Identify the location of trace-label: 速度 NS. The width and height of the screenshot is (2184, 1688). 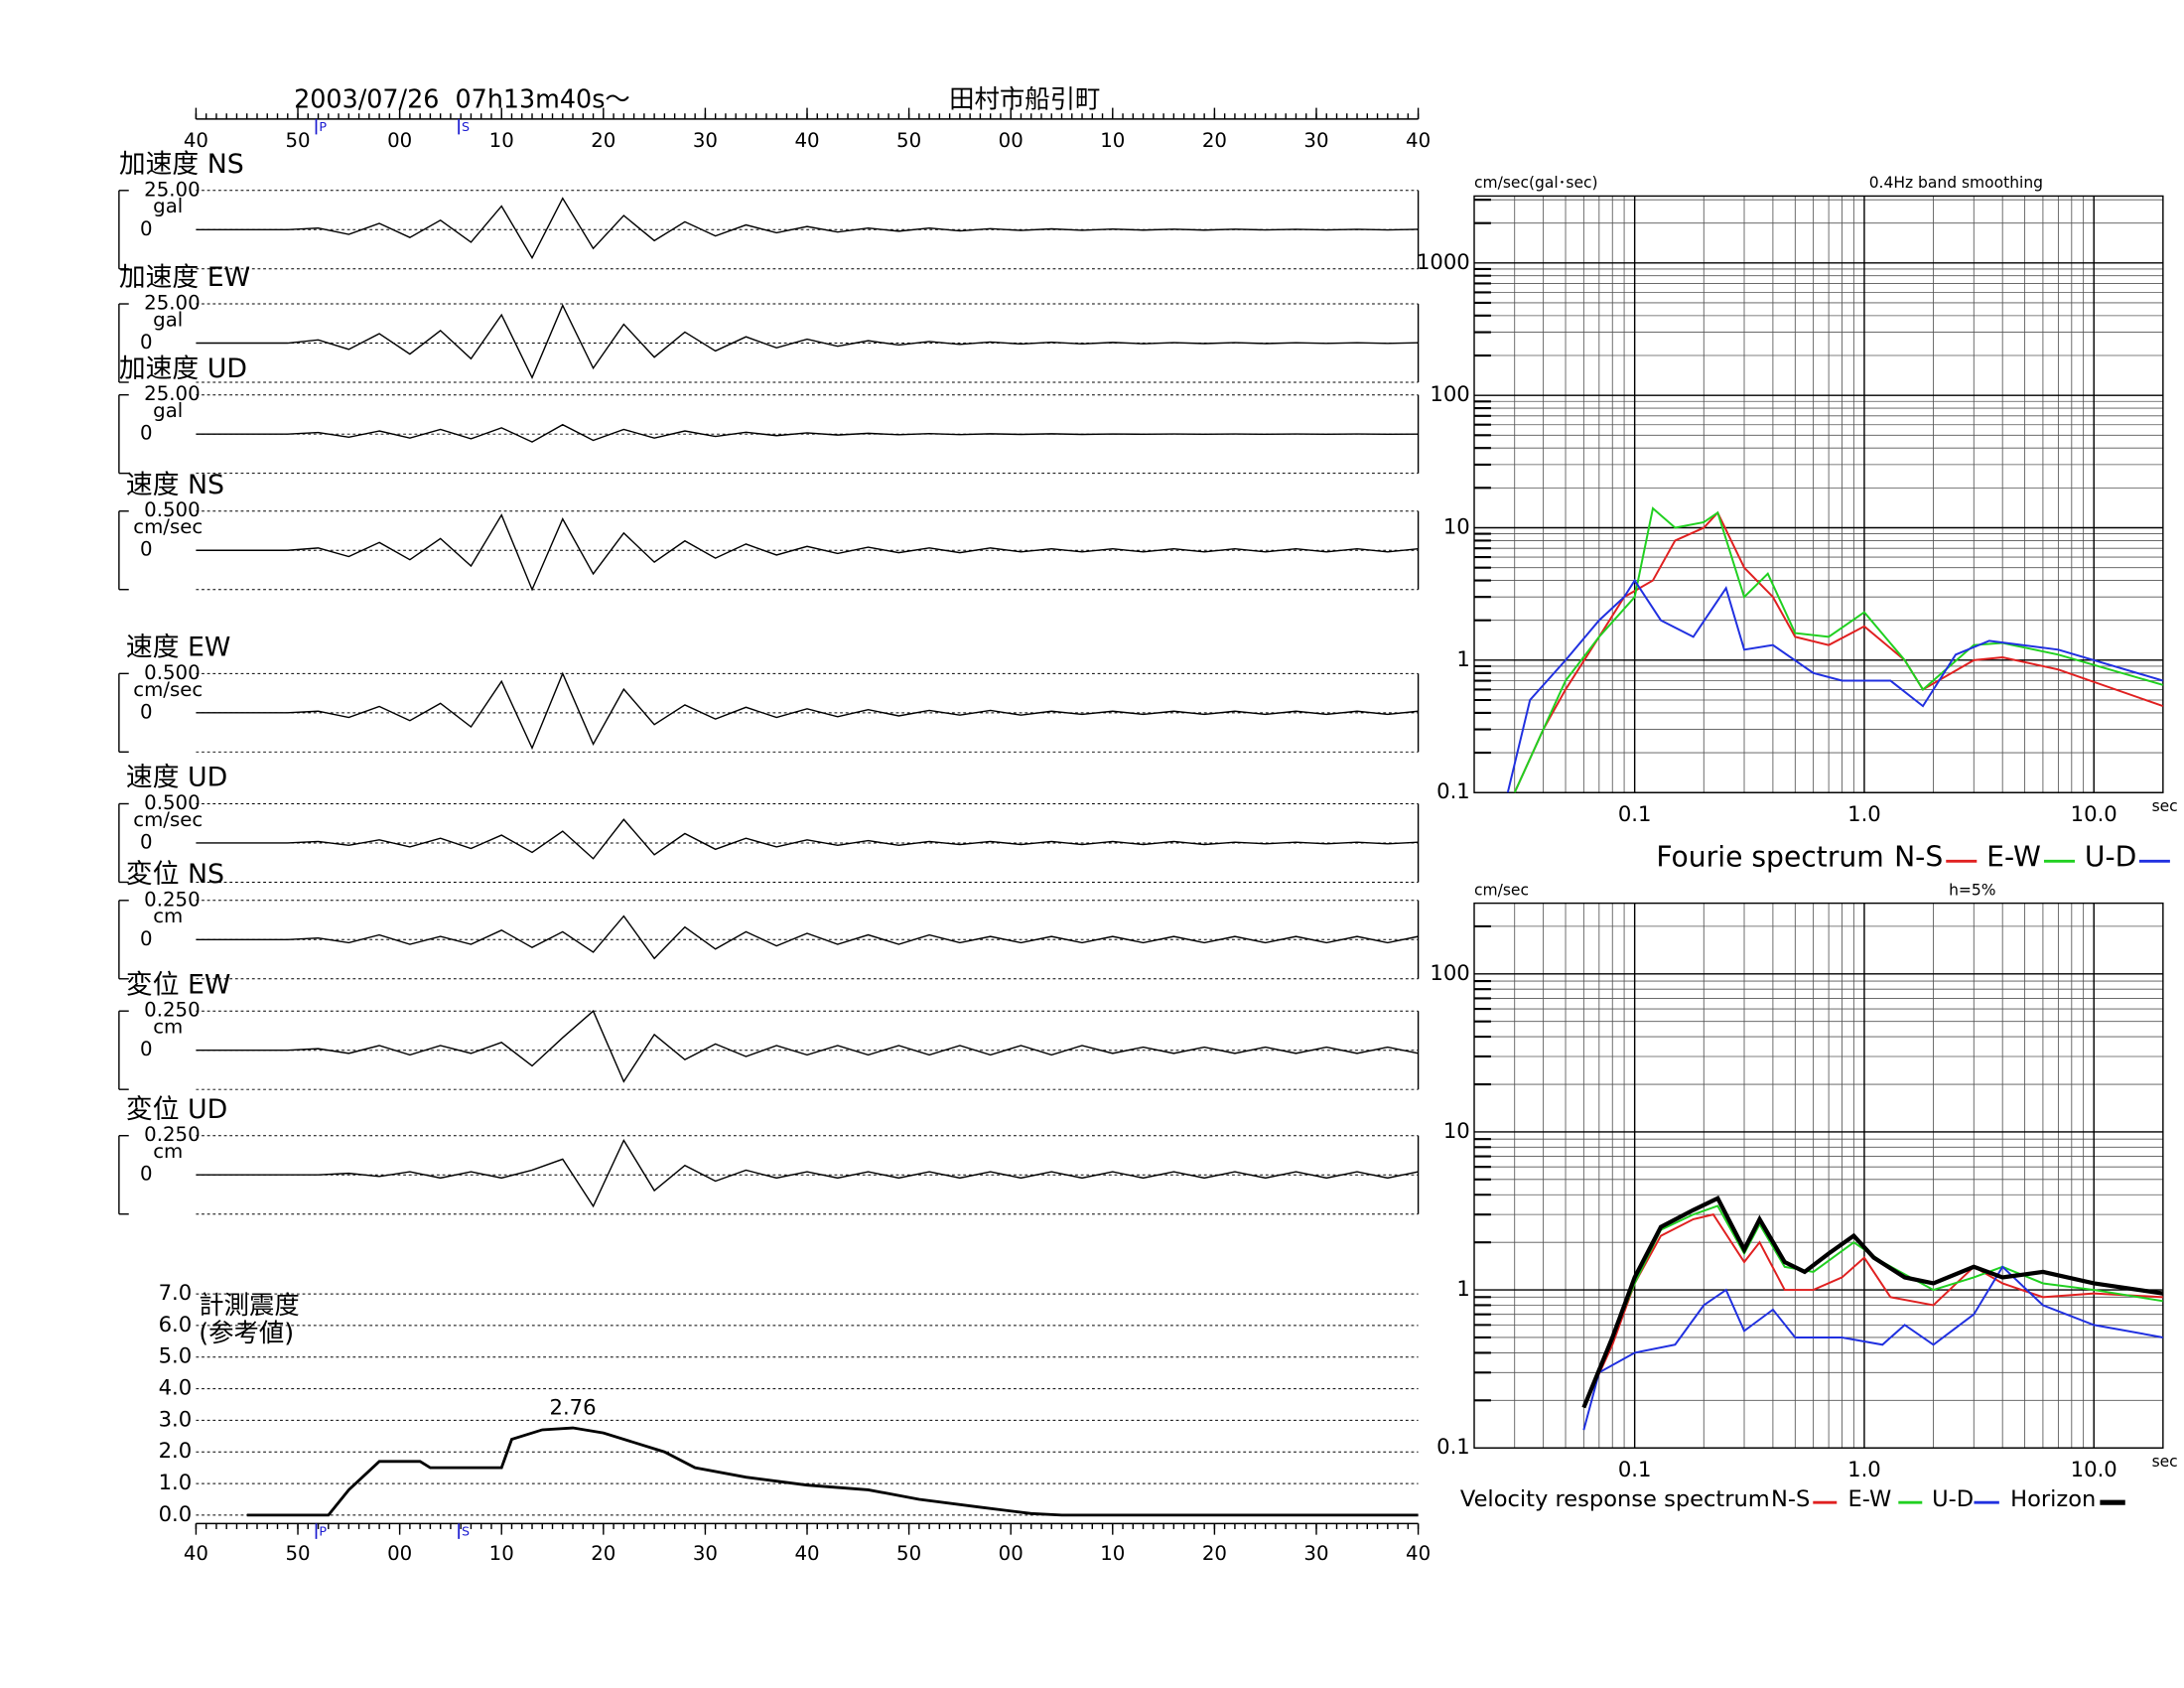
(175, 485).